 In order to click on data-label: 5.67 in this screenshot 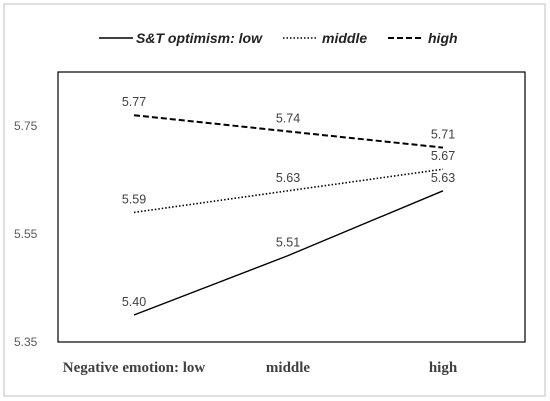, I will do `click(443, 156)`.